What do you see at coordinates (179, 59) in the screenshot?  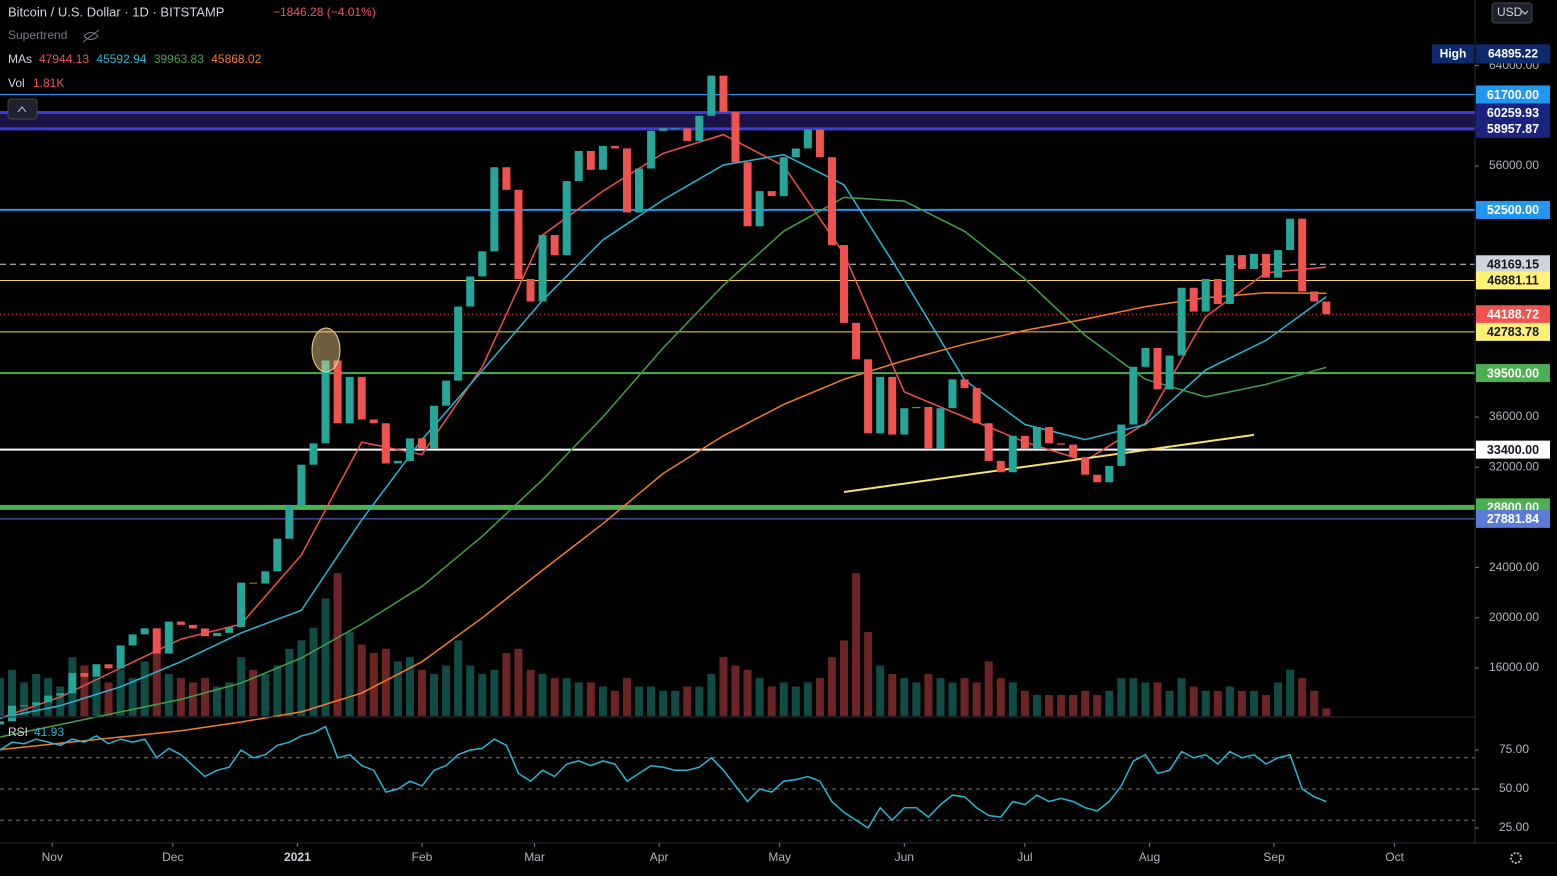 I see `ma-value: 39963.83` at bounding box center [179, 59].